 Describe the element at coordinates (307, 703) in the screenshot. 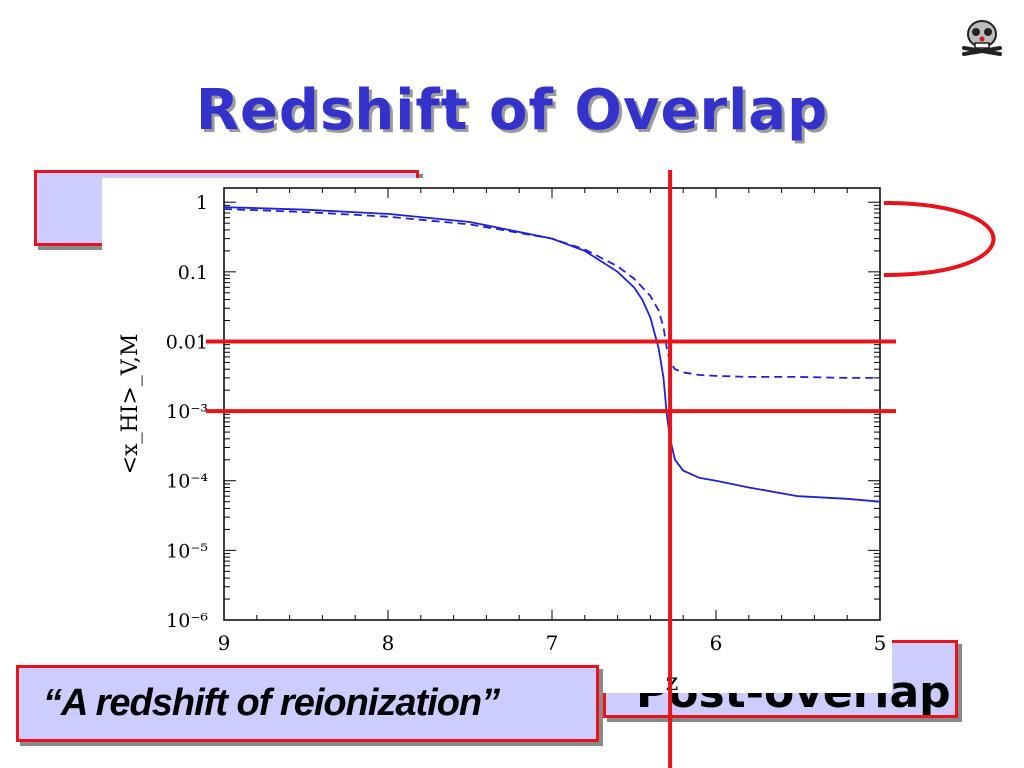

I see `reionization-quote-box: “A redshift of reionization”` at that location.